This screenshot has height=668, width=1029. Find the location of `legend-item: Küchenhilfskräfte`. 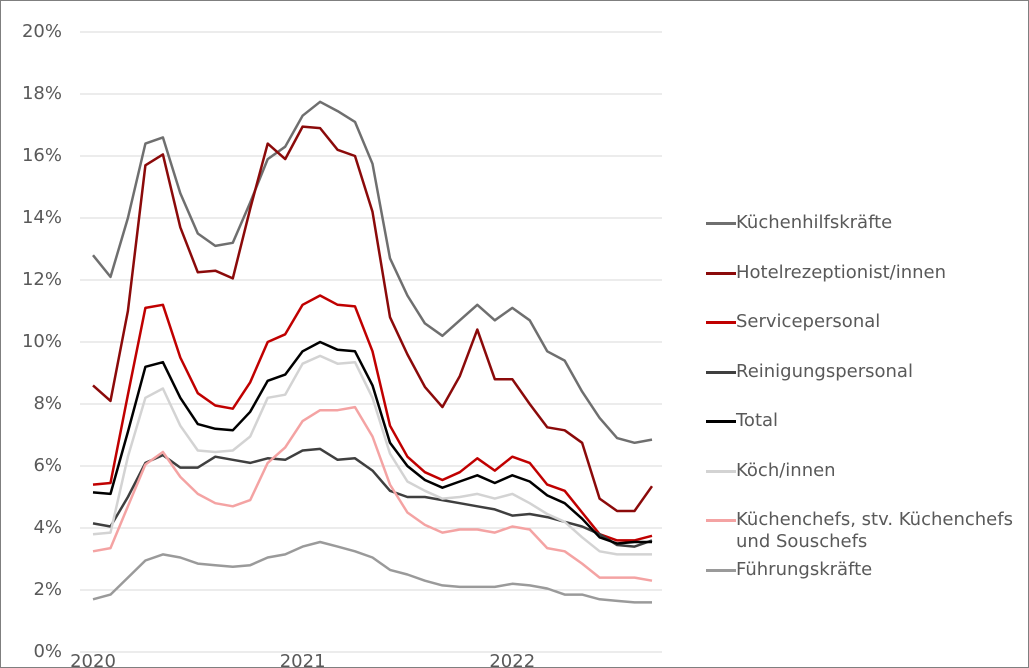

legend-item: Küchenhilfskräfte is located at coordinates (866, 237).